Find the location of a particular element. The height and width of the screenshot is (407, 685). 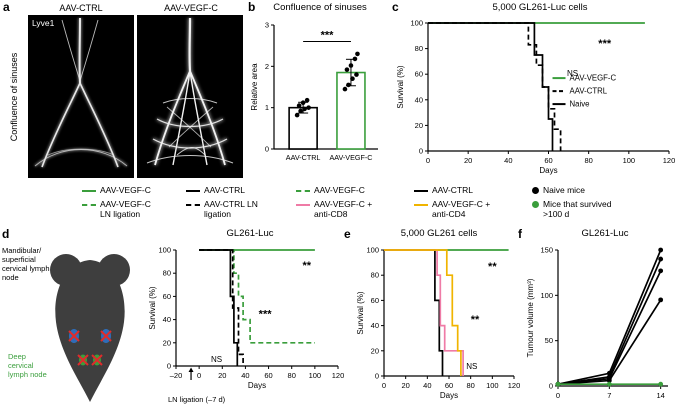

svg-text: AAV-VEGF-C is located at coordinates (593, 78).